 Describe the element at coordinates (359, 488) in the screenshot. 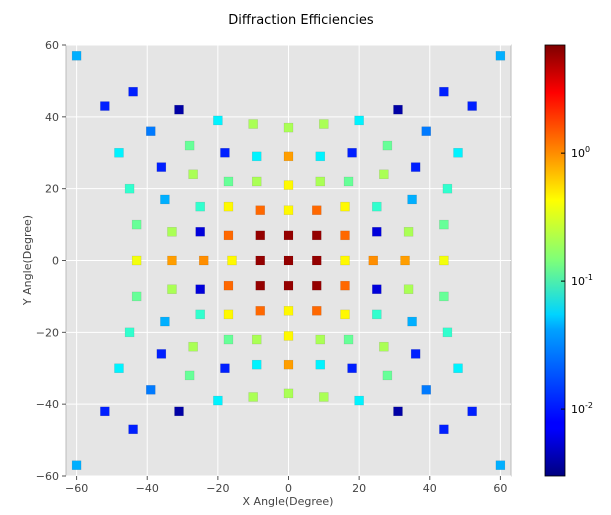

I see `x-tick-label: 20` at that location.